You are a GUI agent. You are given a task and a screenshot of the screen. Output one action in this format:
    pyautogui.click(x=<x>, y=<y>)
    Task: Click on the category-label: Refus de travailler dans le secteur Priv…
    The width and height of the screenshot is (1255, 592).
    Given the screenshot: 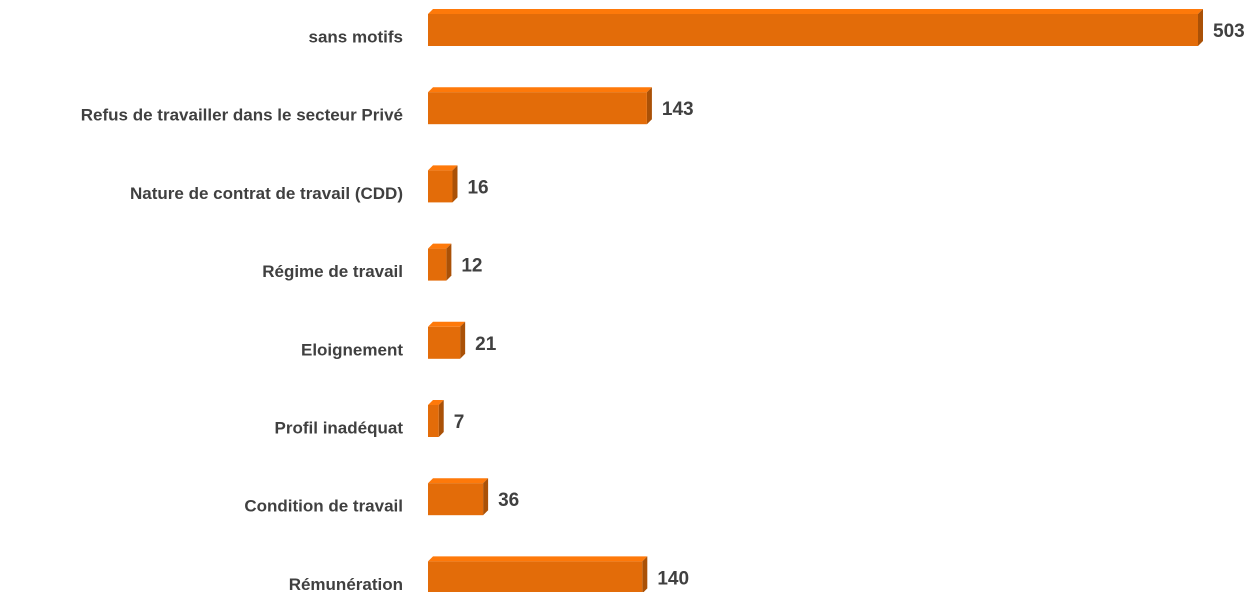 What is the action you would take?
    pyautogui.click(x=242, y=115)
    